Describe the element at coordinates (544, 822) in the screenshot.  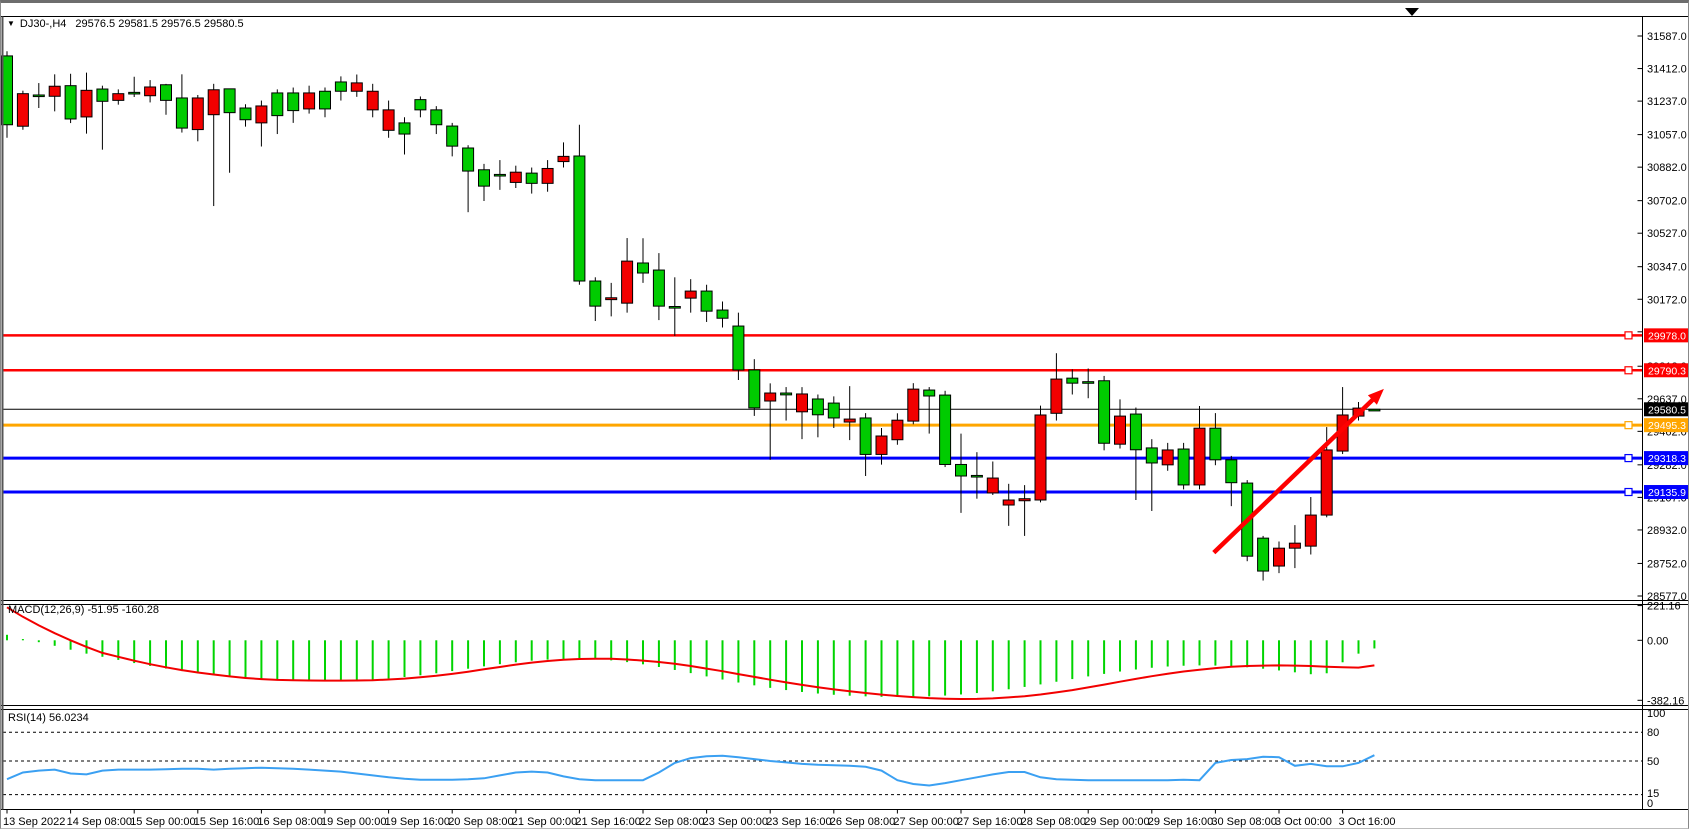
I see `time-tick-label: 21 Sep 00:00` at that location.